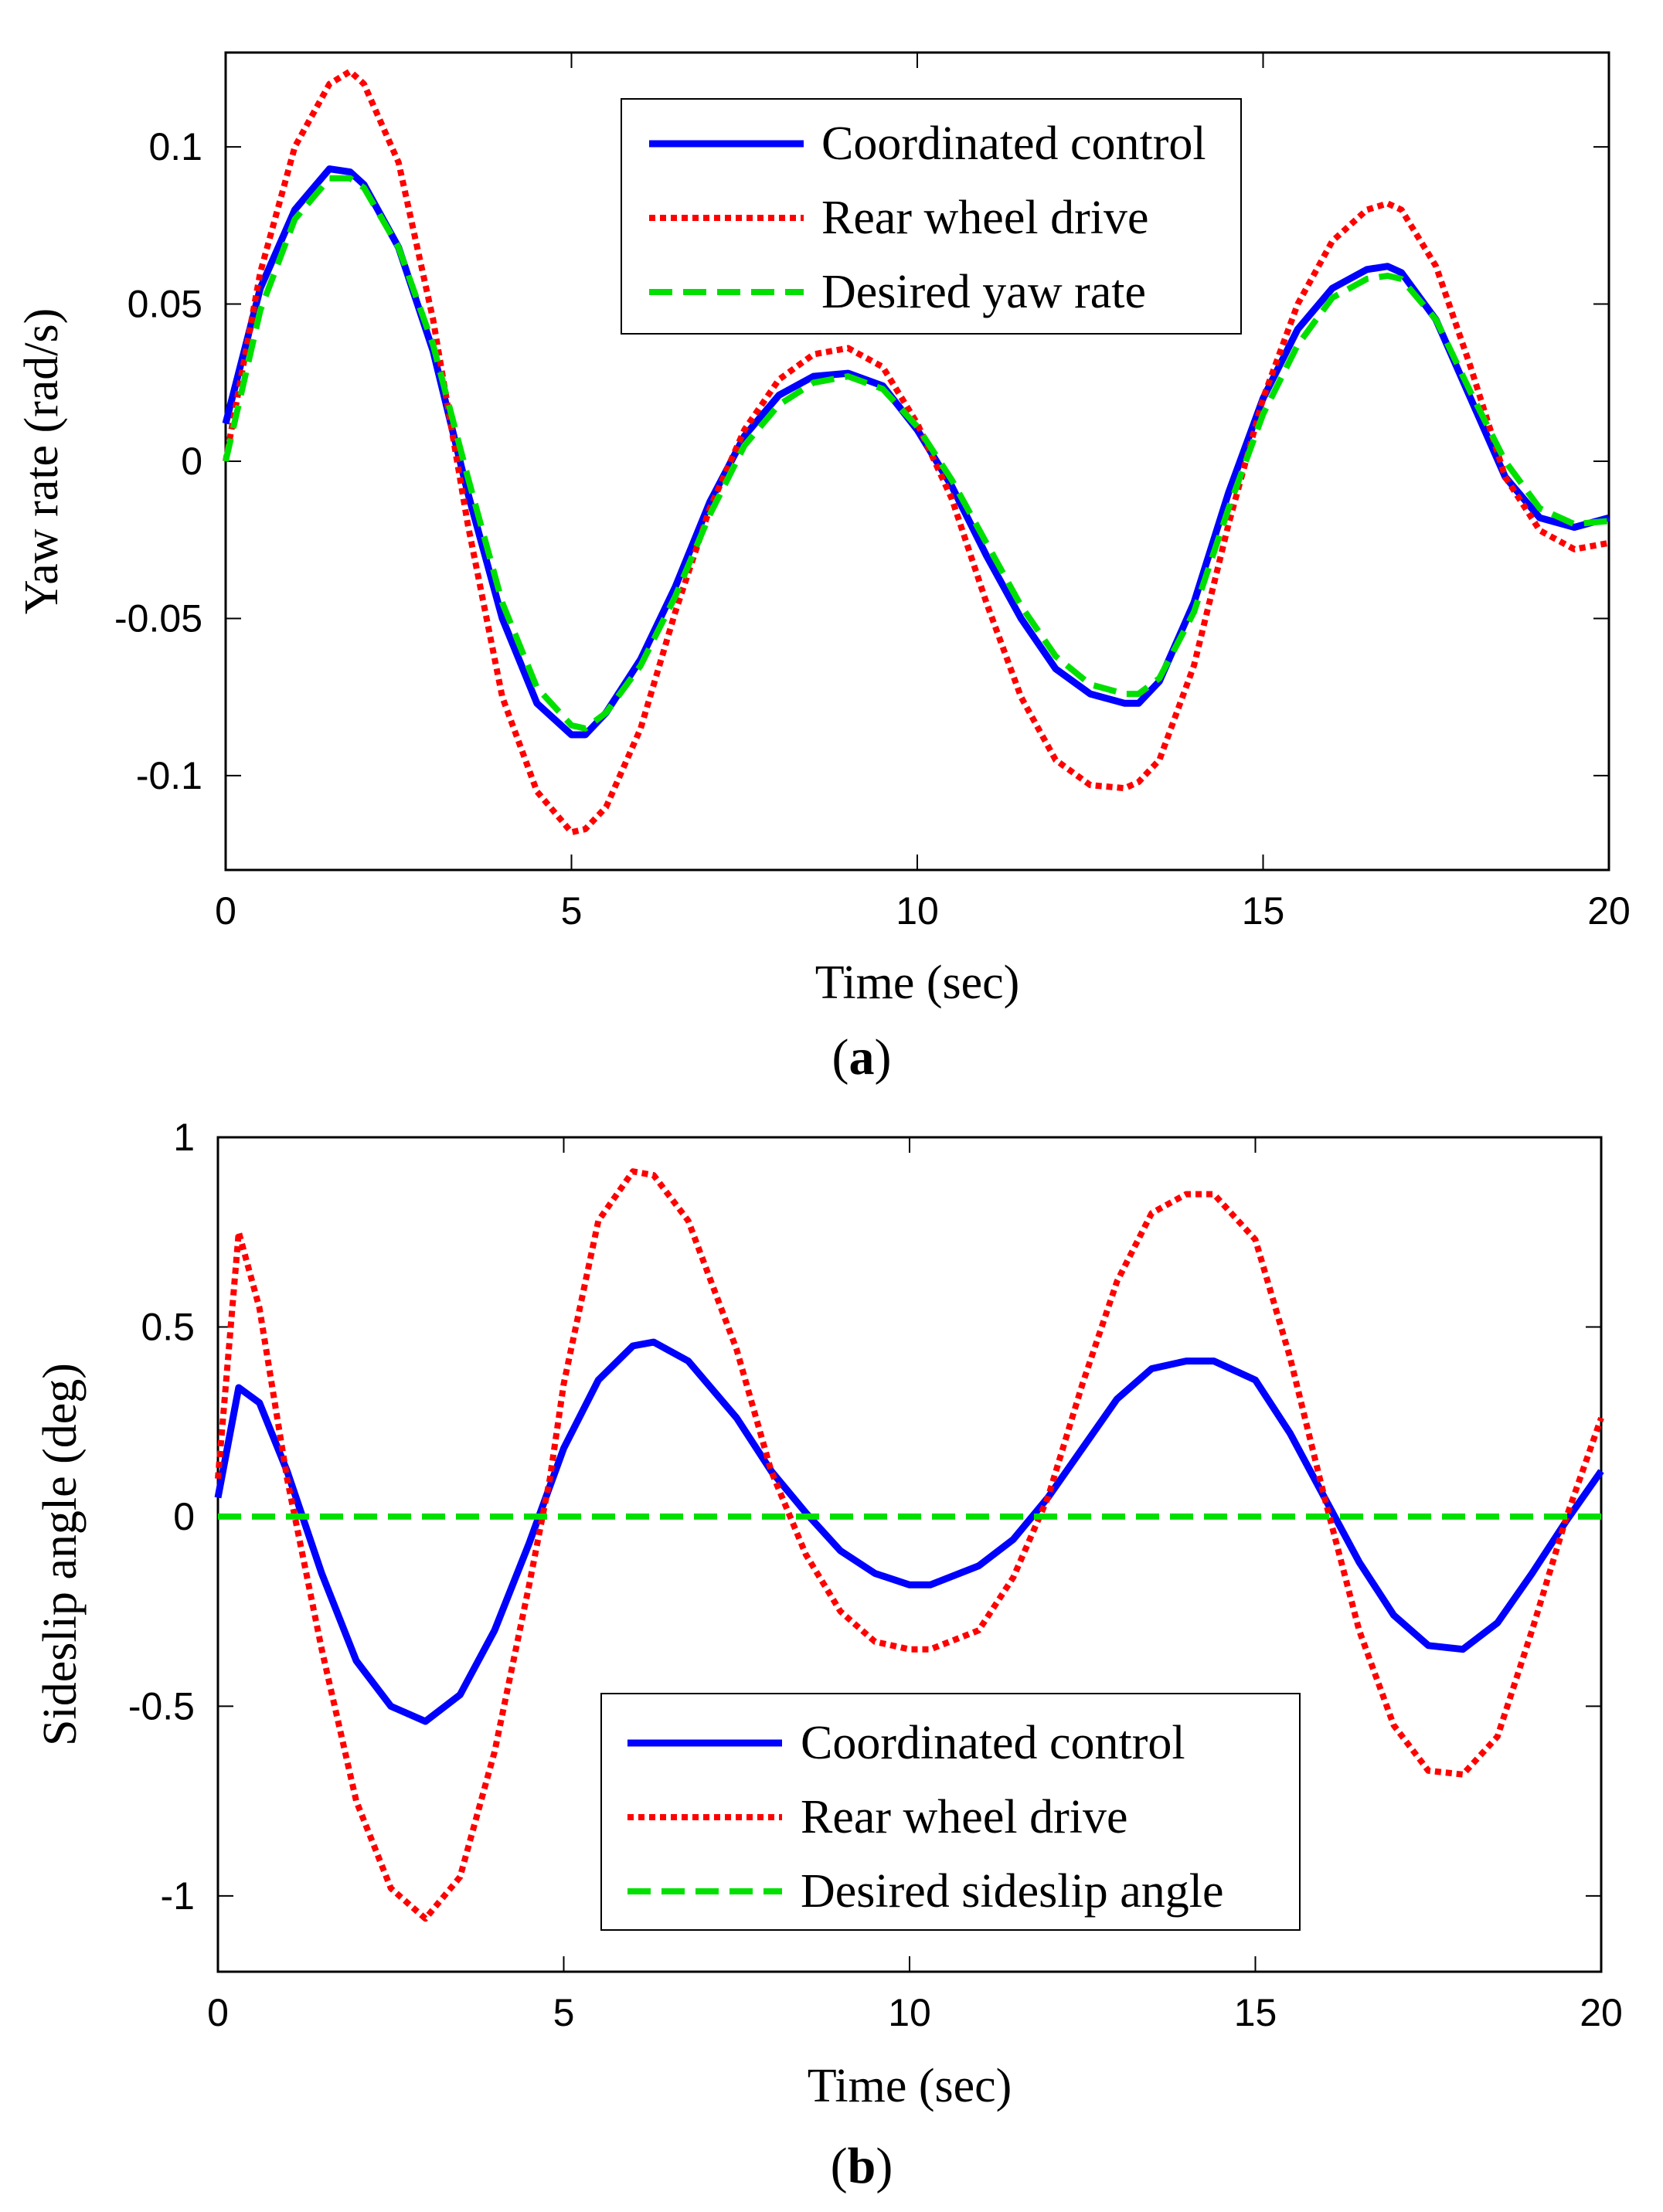 The image size is (1663, 2212). Describe the element at coordinates (161, 1706) in the screenshot. I see `y-tick-label: -0.5` at that location.